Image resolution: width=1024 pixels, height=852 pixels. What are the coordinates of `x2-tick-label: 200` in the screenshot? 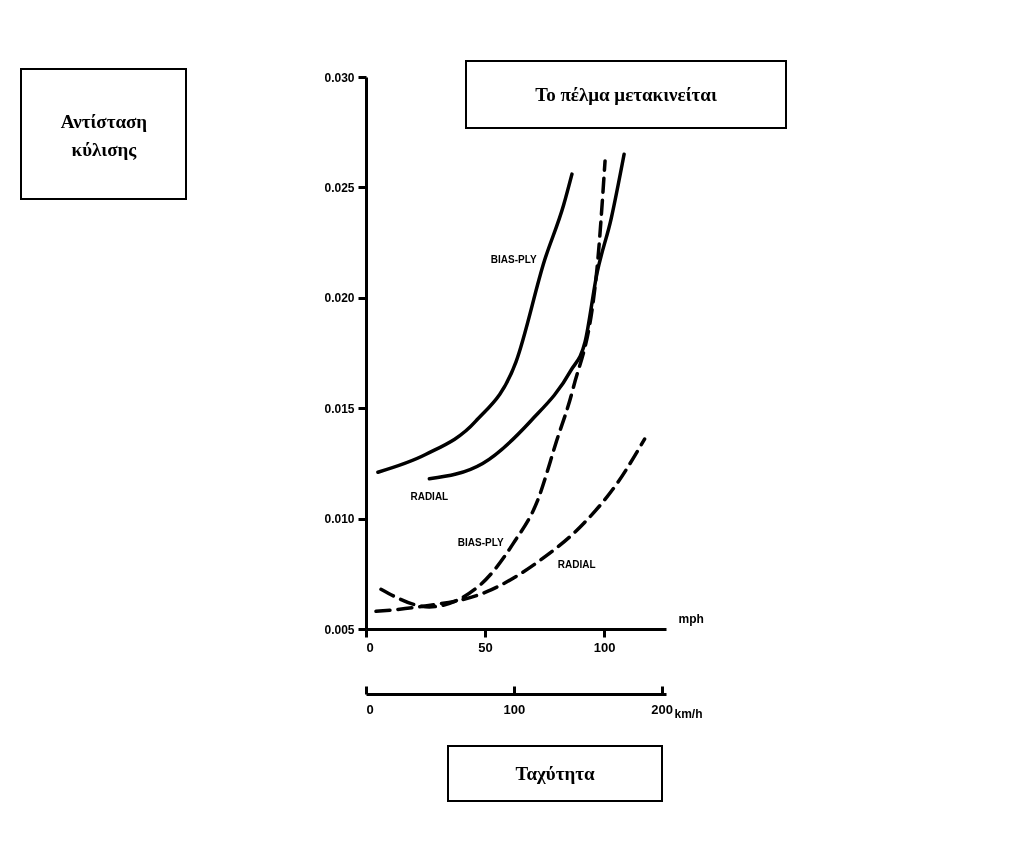 It's located at (662, 709).